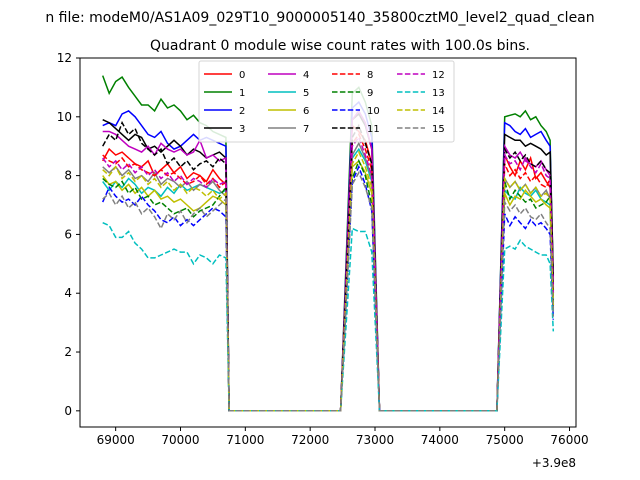 The image size is (640, 480). Describe the element at coordinates (373, 111) in the screenshot. I see `legend-label-10: 10` at that location.